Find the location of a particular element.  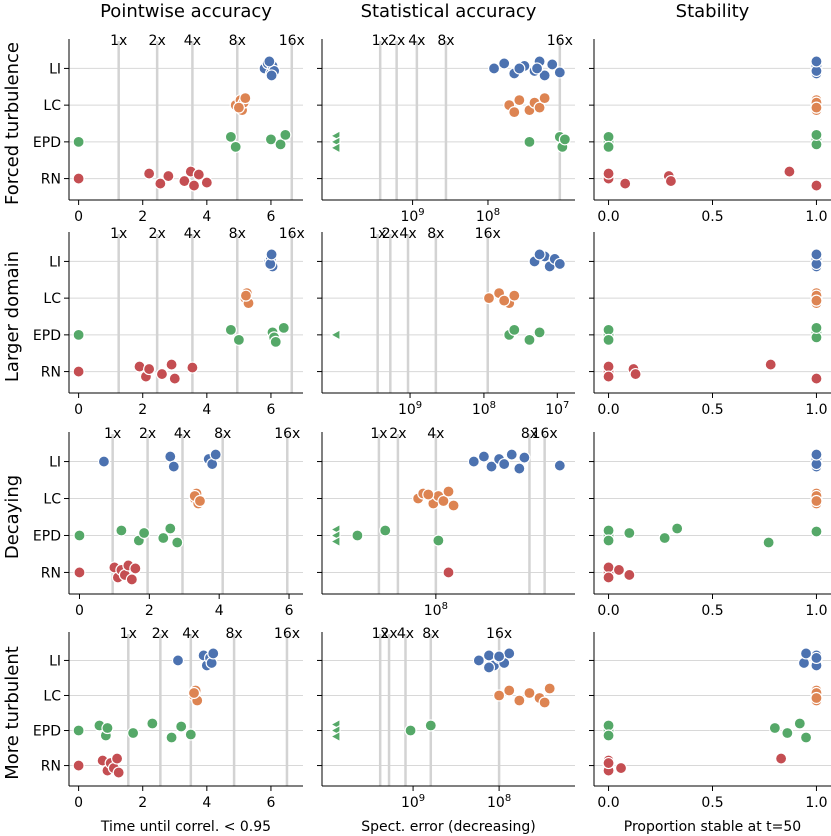

subplot-2-0: 1x 2x 4x 8x 16x LI LC EPD RN 0 2 4 6 is located at coordinates (168, 522).